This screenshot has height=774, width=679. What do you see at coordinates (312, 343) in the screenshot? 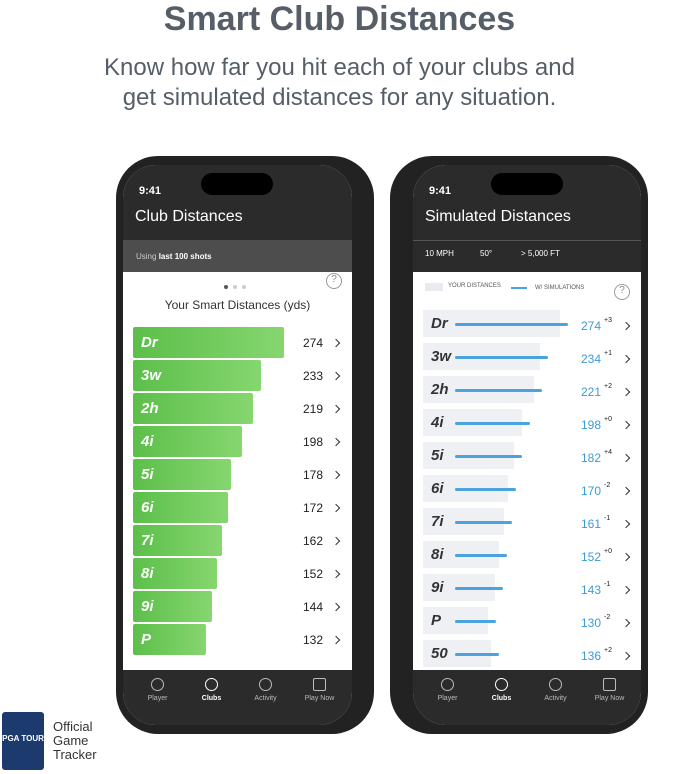
I see `distance-value: 274` at bounding box center [312, 343].